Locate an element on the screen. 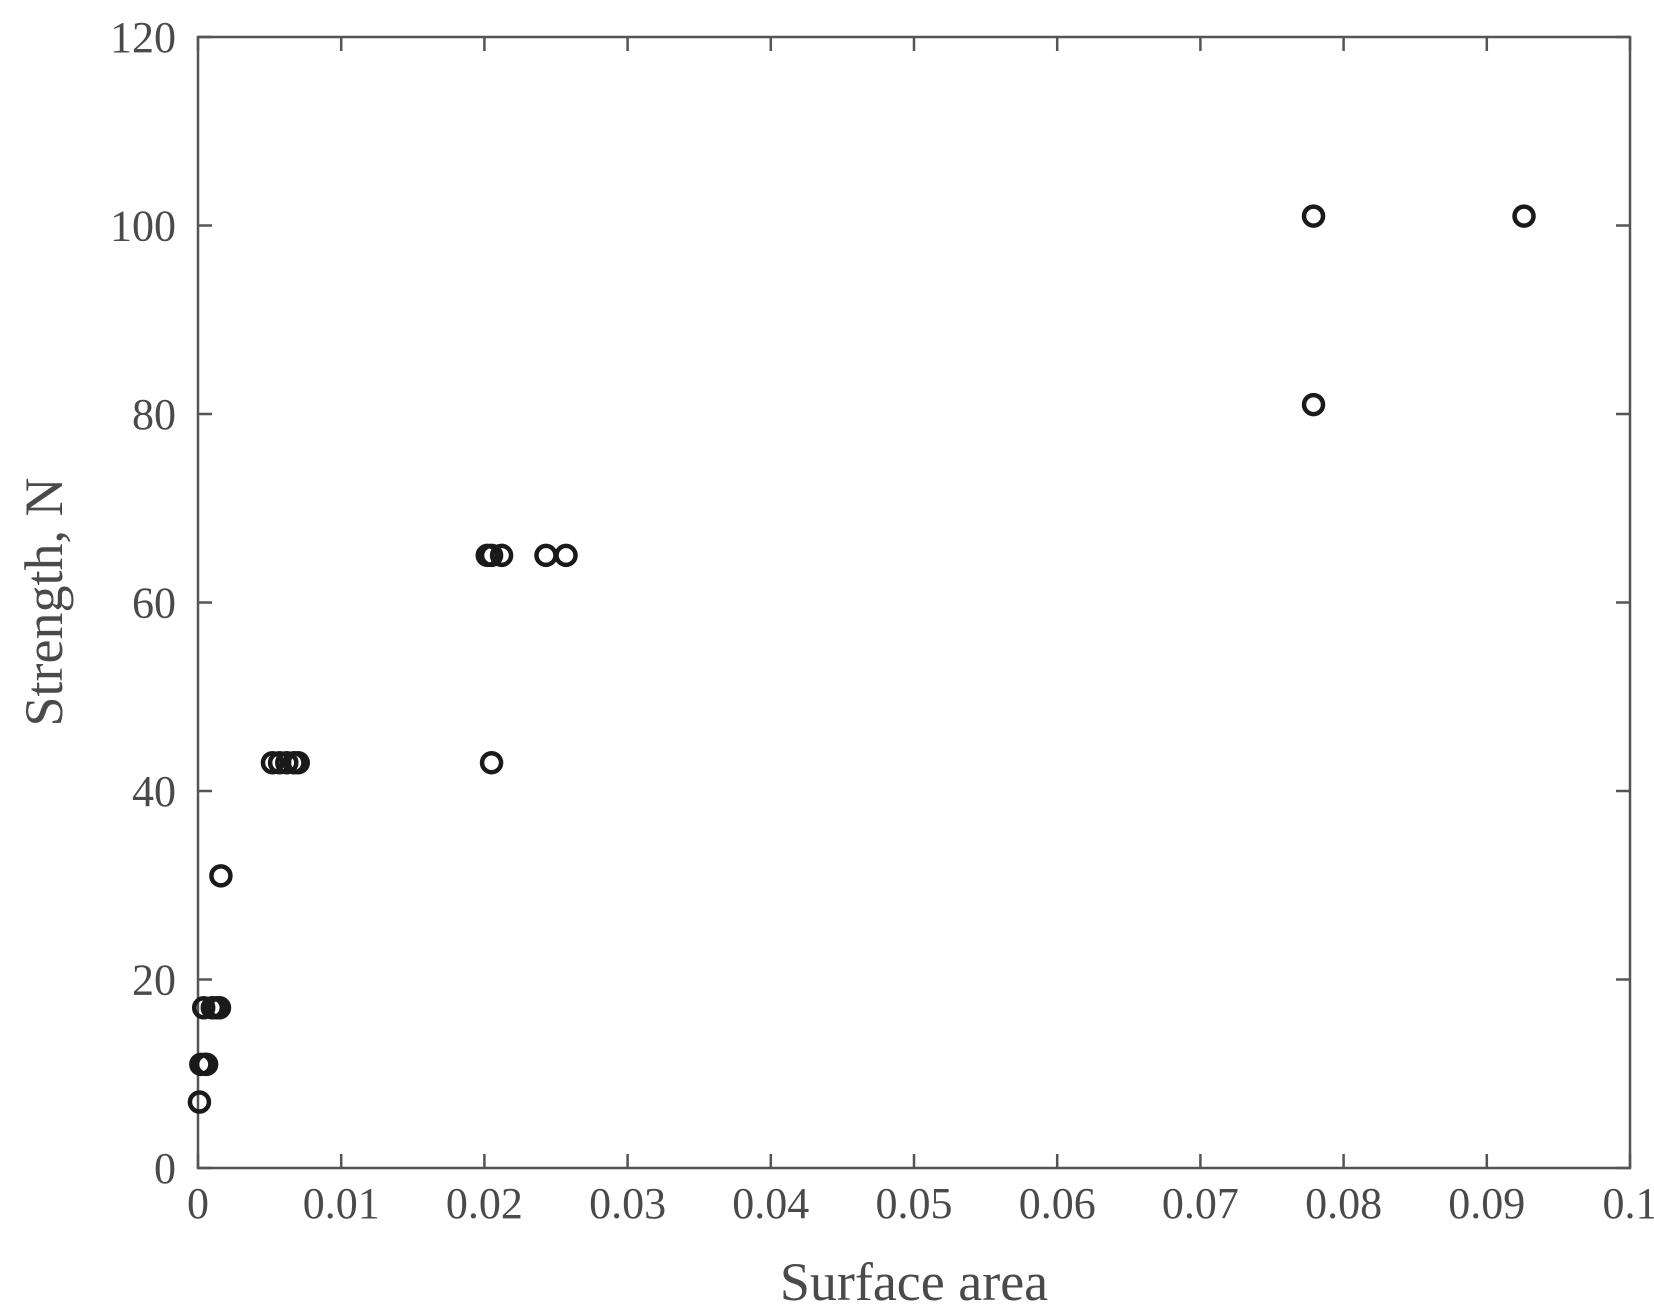  x-tick-label: 0.05 is located at coordinates (914, 1203).